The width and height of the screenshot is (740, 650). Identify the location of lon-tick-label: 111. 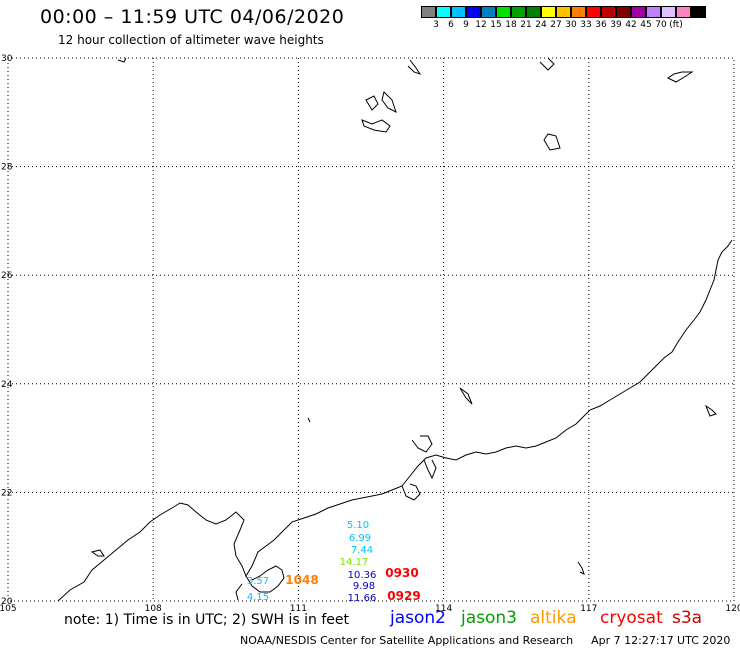
(298, 609).